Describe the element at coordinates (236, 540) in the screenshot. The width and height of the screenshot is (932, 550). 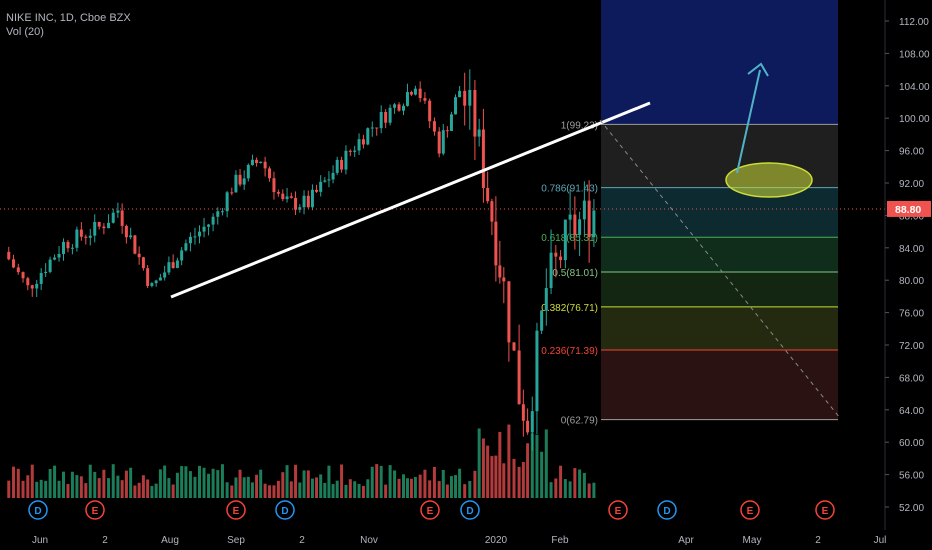
I see `time-tick-label: Sep` at that location.